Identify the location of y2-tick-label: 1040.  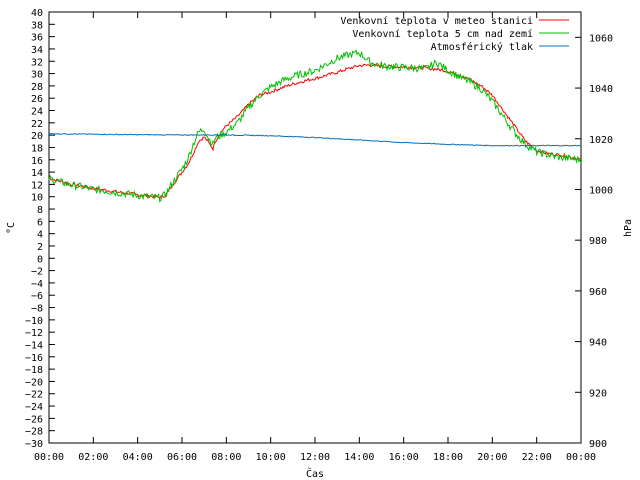
(601, 89).